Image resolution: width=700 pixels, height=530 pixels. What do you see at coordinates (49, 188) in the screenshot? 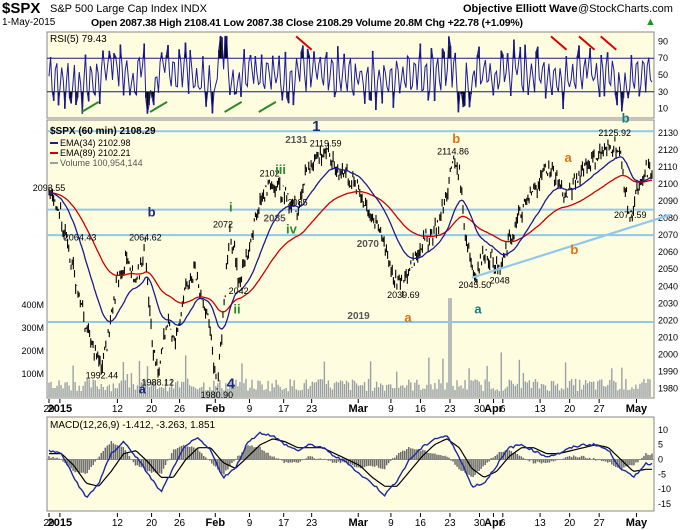
I see `price-annotation: 2093.55` at bounding box center [49, 188].